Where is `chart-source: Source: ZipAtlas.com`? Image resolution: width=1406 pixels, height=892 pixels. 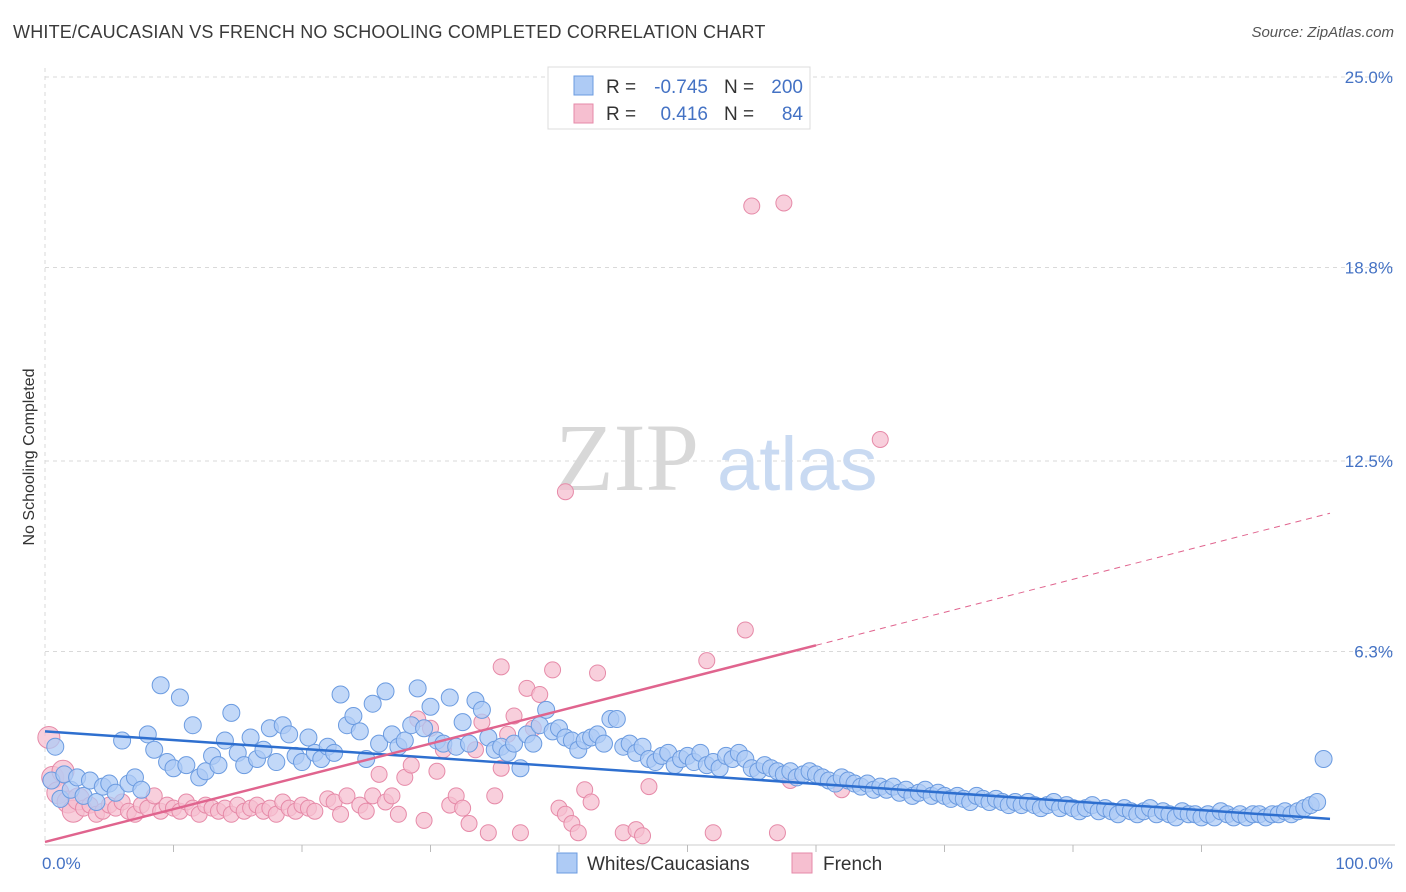 chart-source: Source: ZipAtlas.com is located at coordinates (1322, 32).